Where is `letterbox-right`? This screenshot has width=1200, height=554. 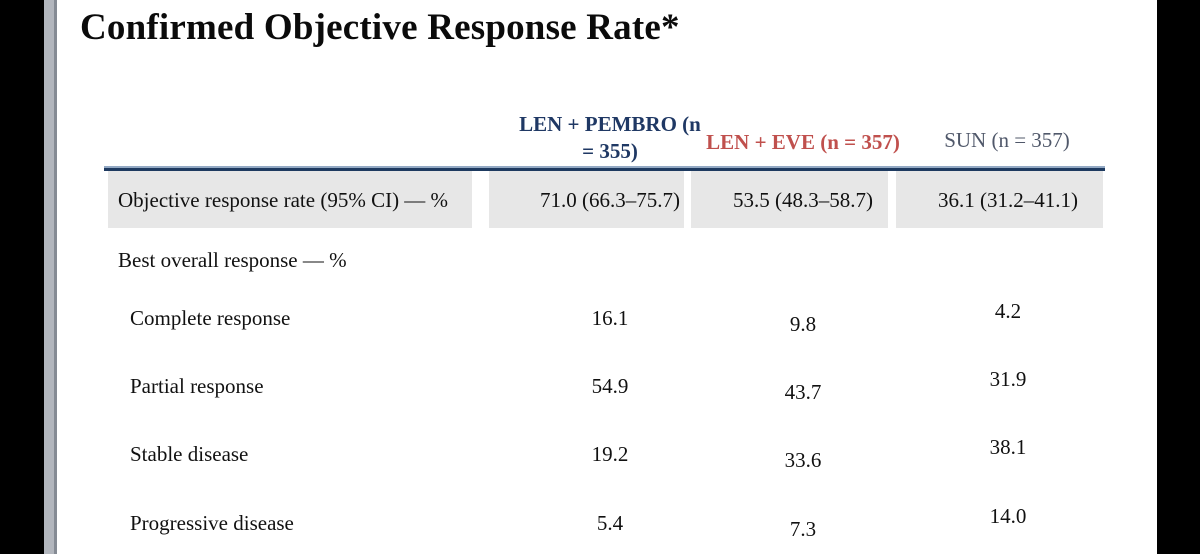
letterbox-right is located at coordinates (1178, 277).